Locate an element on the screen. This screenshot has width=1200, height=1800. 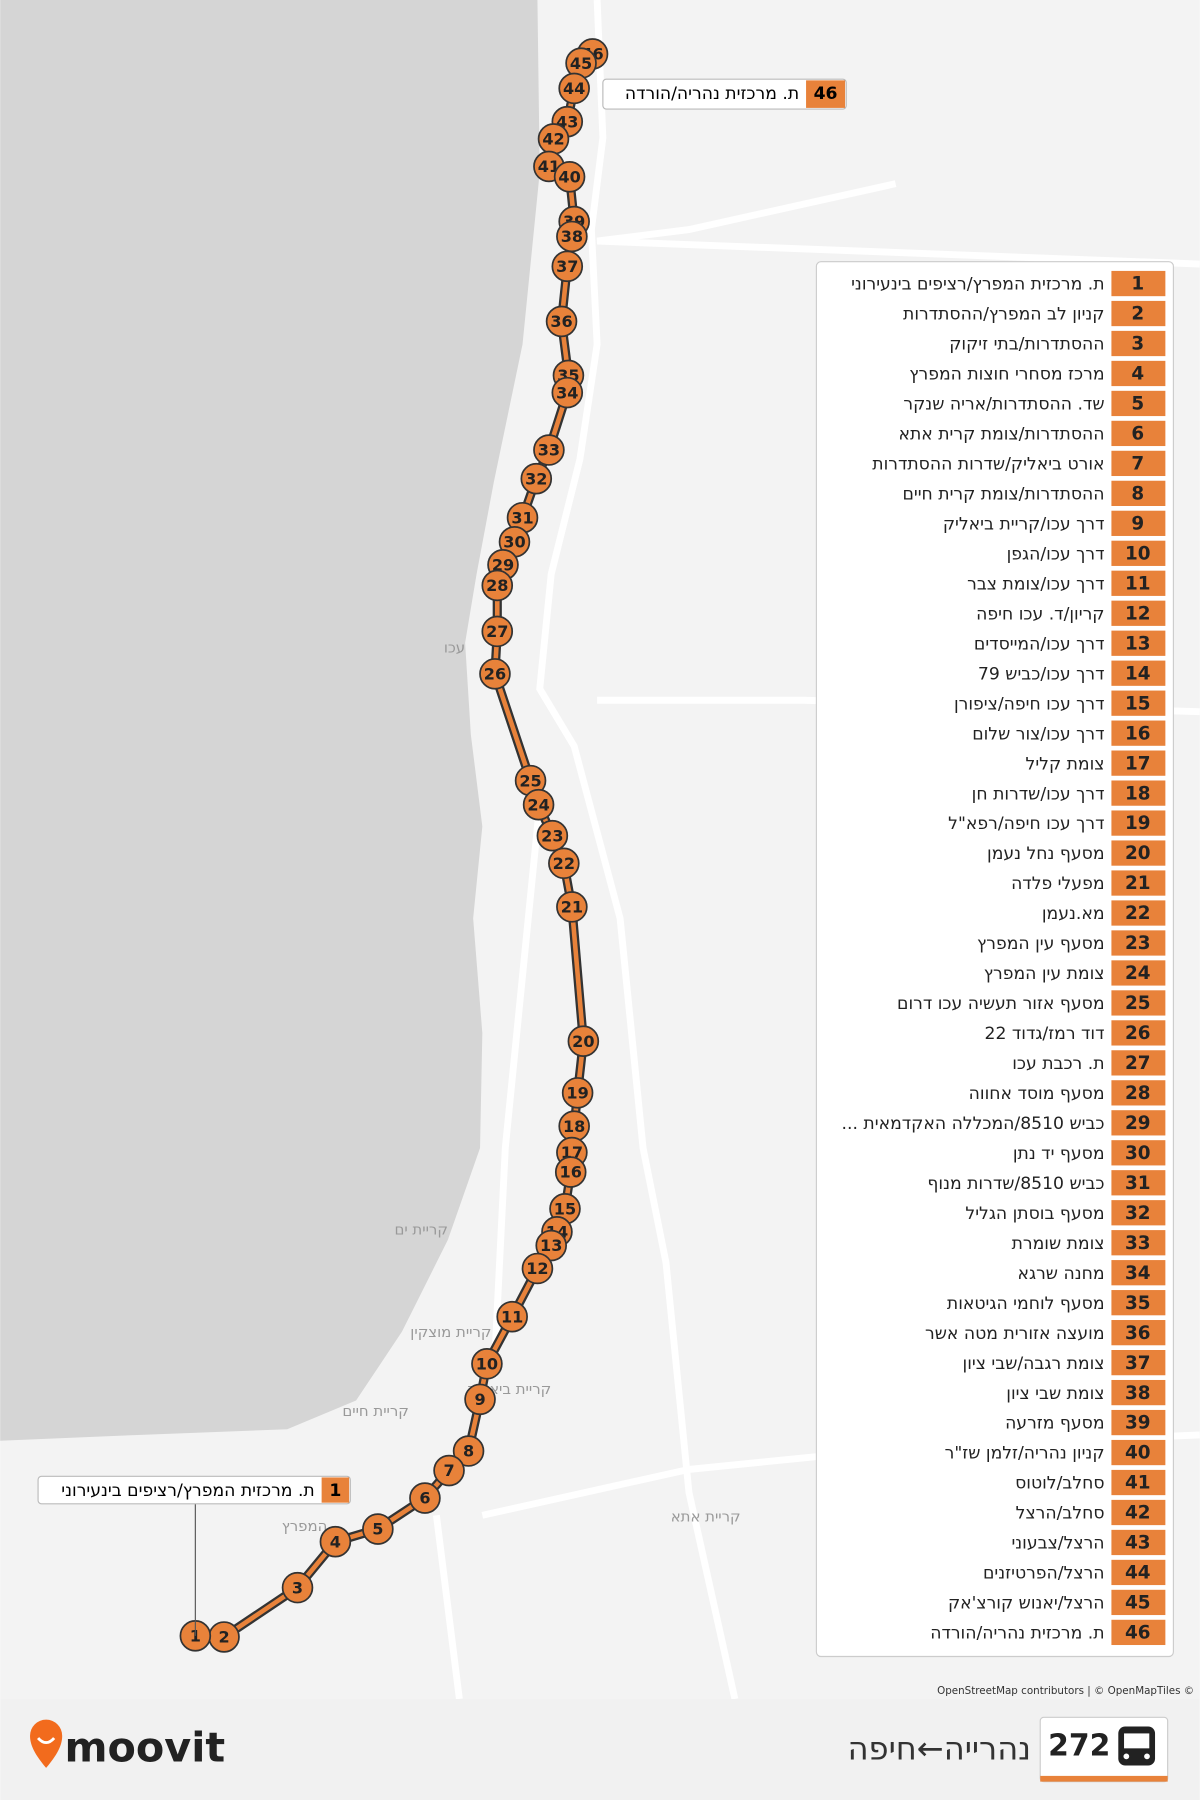
list-number: 24 is located at coordinates (1138, 973).